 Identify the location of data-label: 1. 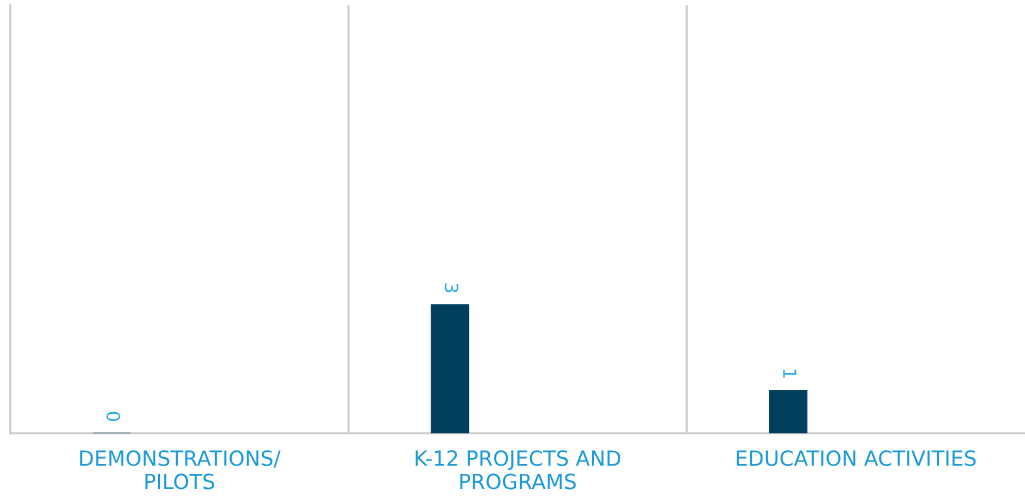
(790, 373).